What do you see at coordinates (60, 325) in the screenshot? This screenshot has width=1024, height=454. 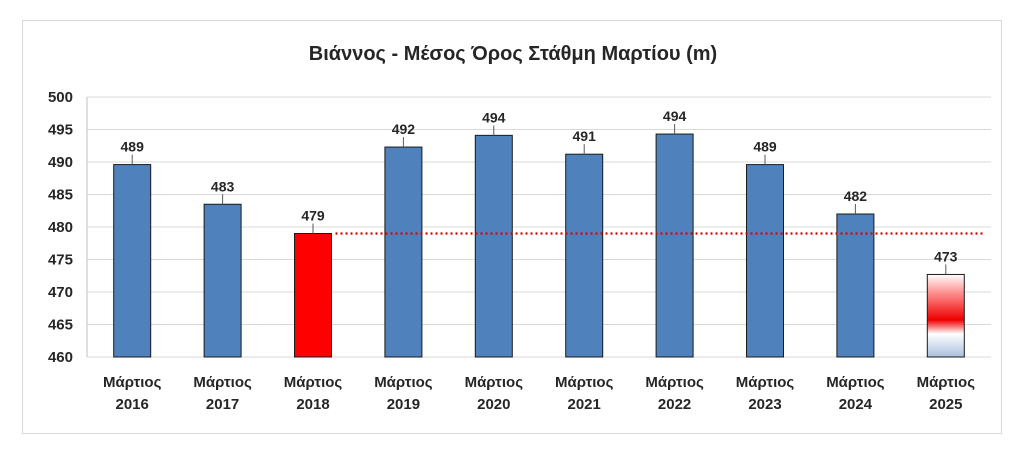 I see `y-tick-label: 465` at bounding box center [60, 325].